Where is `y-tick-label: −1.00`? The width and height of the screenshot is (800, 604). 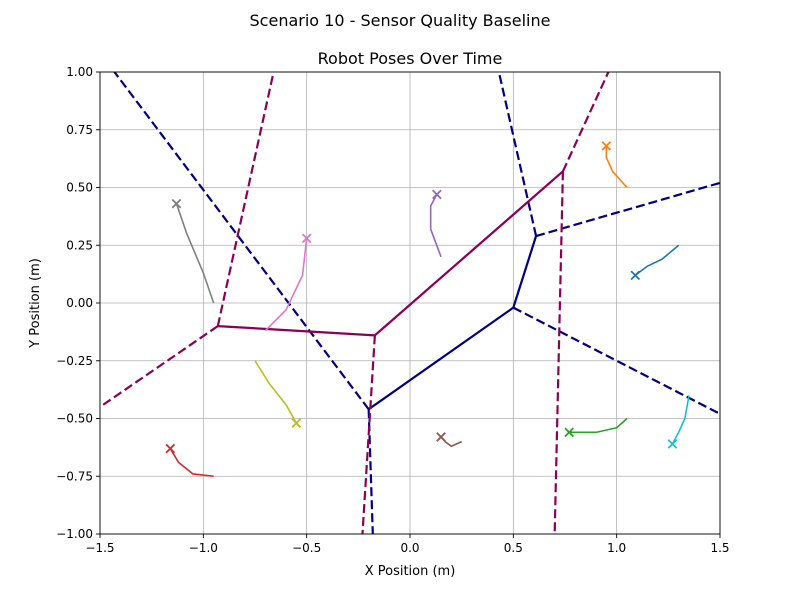
y-tick-label: −1.00 is located at coordinates (74, 534).